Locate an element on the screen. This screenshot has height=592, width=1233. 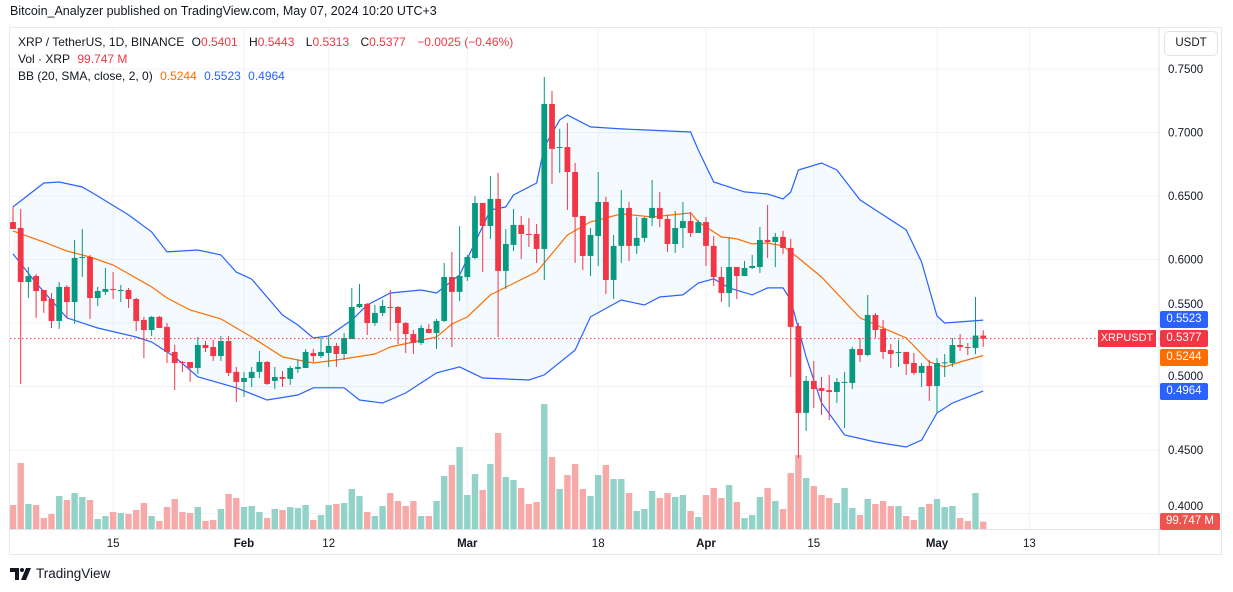
price-tick-label: 0.6000 is located at coordinates (1185, 261).